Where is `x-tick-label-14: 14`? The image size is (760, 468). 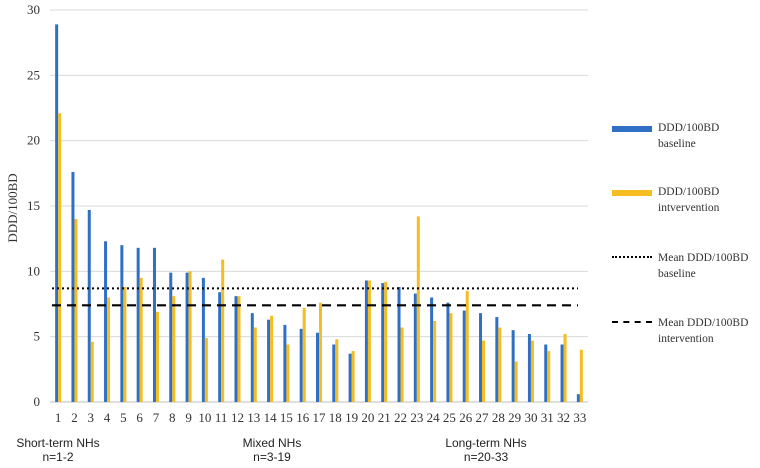
x-tick-label-14: 14 is located at coordinates (271, 417).